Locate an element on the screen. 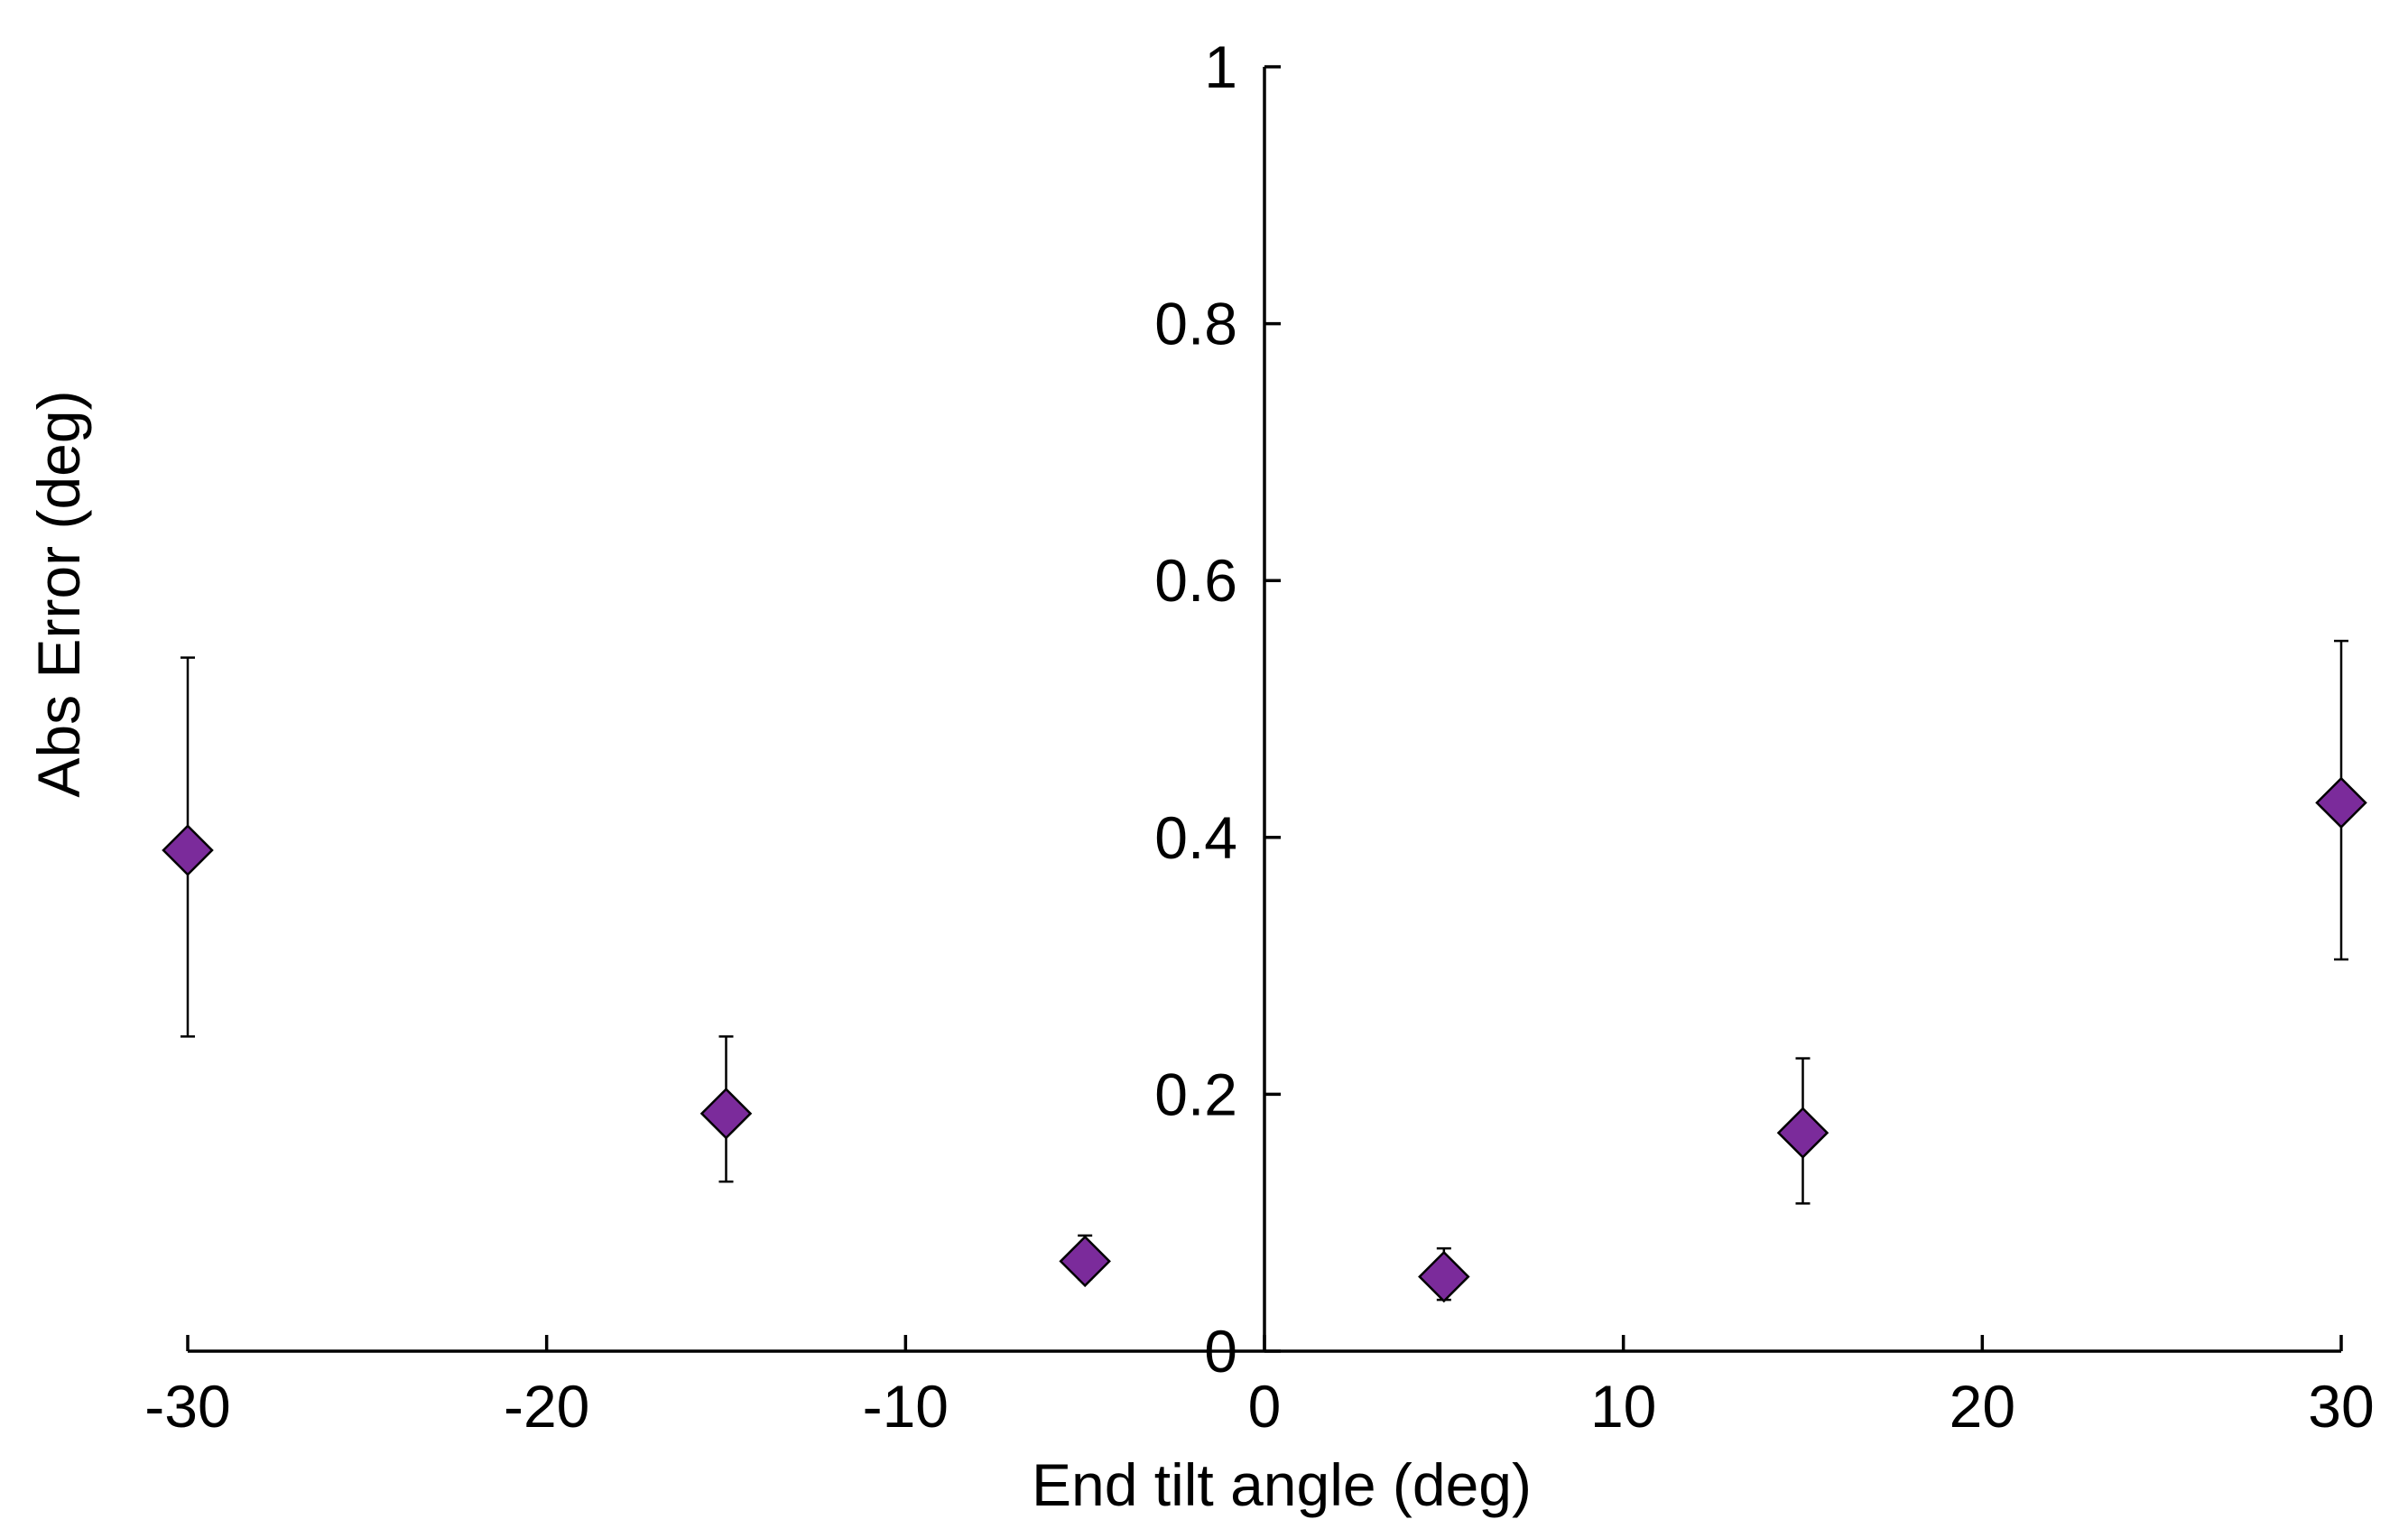 Image resolution: width=2408 pixels, height=1538 pixels. x-tick-label: -10 is located at coordinates (906, 1406).